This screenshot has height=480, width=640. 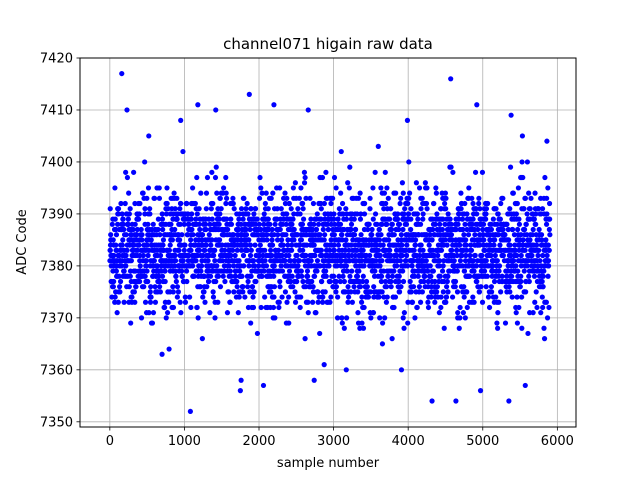 I want to click on y-tick-label: 7350, so click(x=56, y=422).